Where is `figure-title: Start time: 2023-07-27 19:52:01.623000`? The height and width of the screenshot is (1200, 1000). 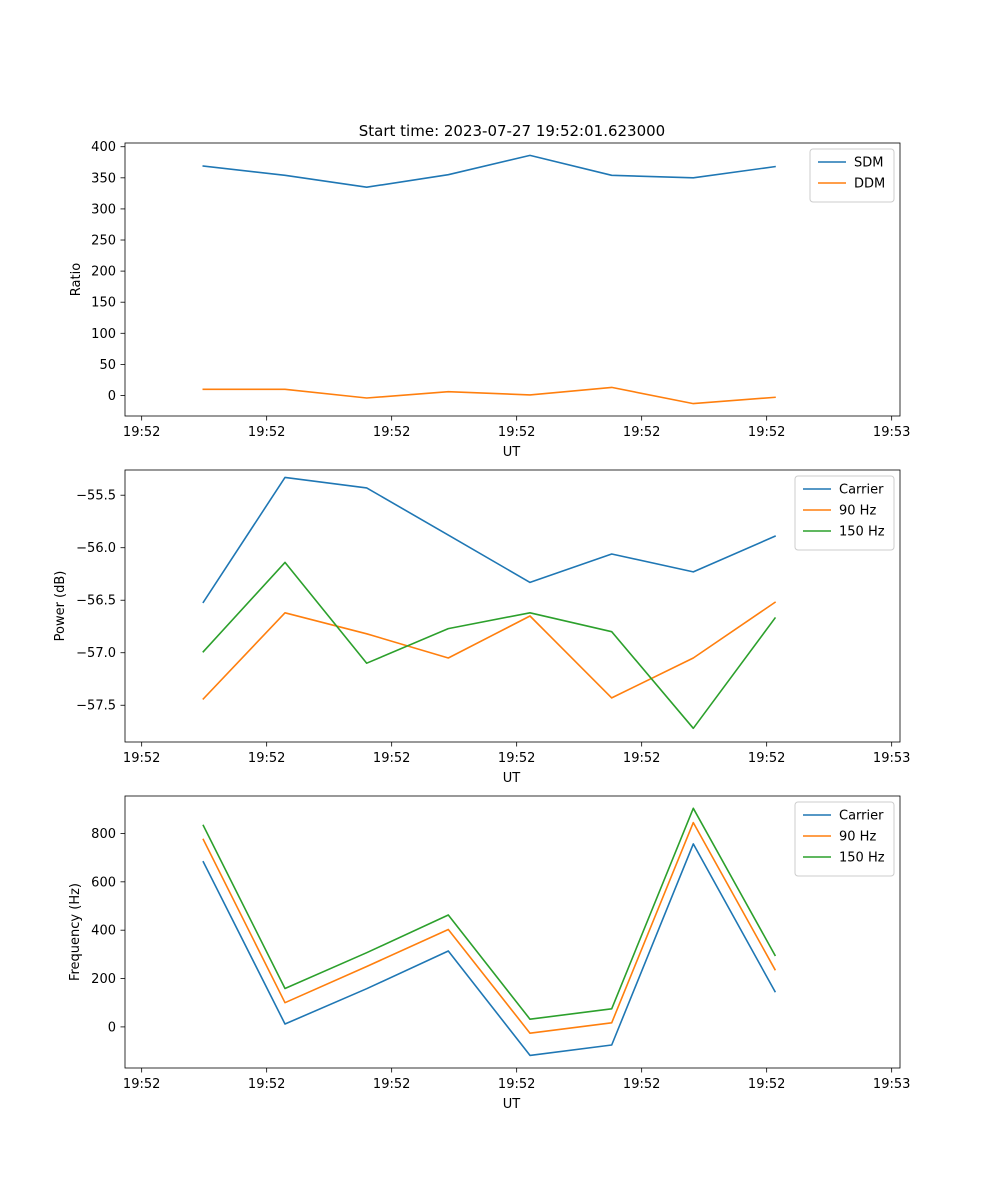
figure-title: Start time: 2023-07-27 19:52:01.623000 is located at coordinates (512, 131).